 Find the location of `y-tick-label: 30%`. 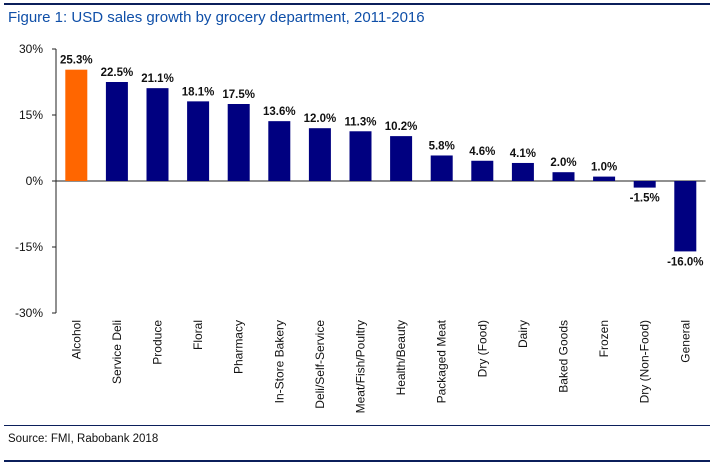

y-tick-label: 30% is located at coordinates (31, 49).